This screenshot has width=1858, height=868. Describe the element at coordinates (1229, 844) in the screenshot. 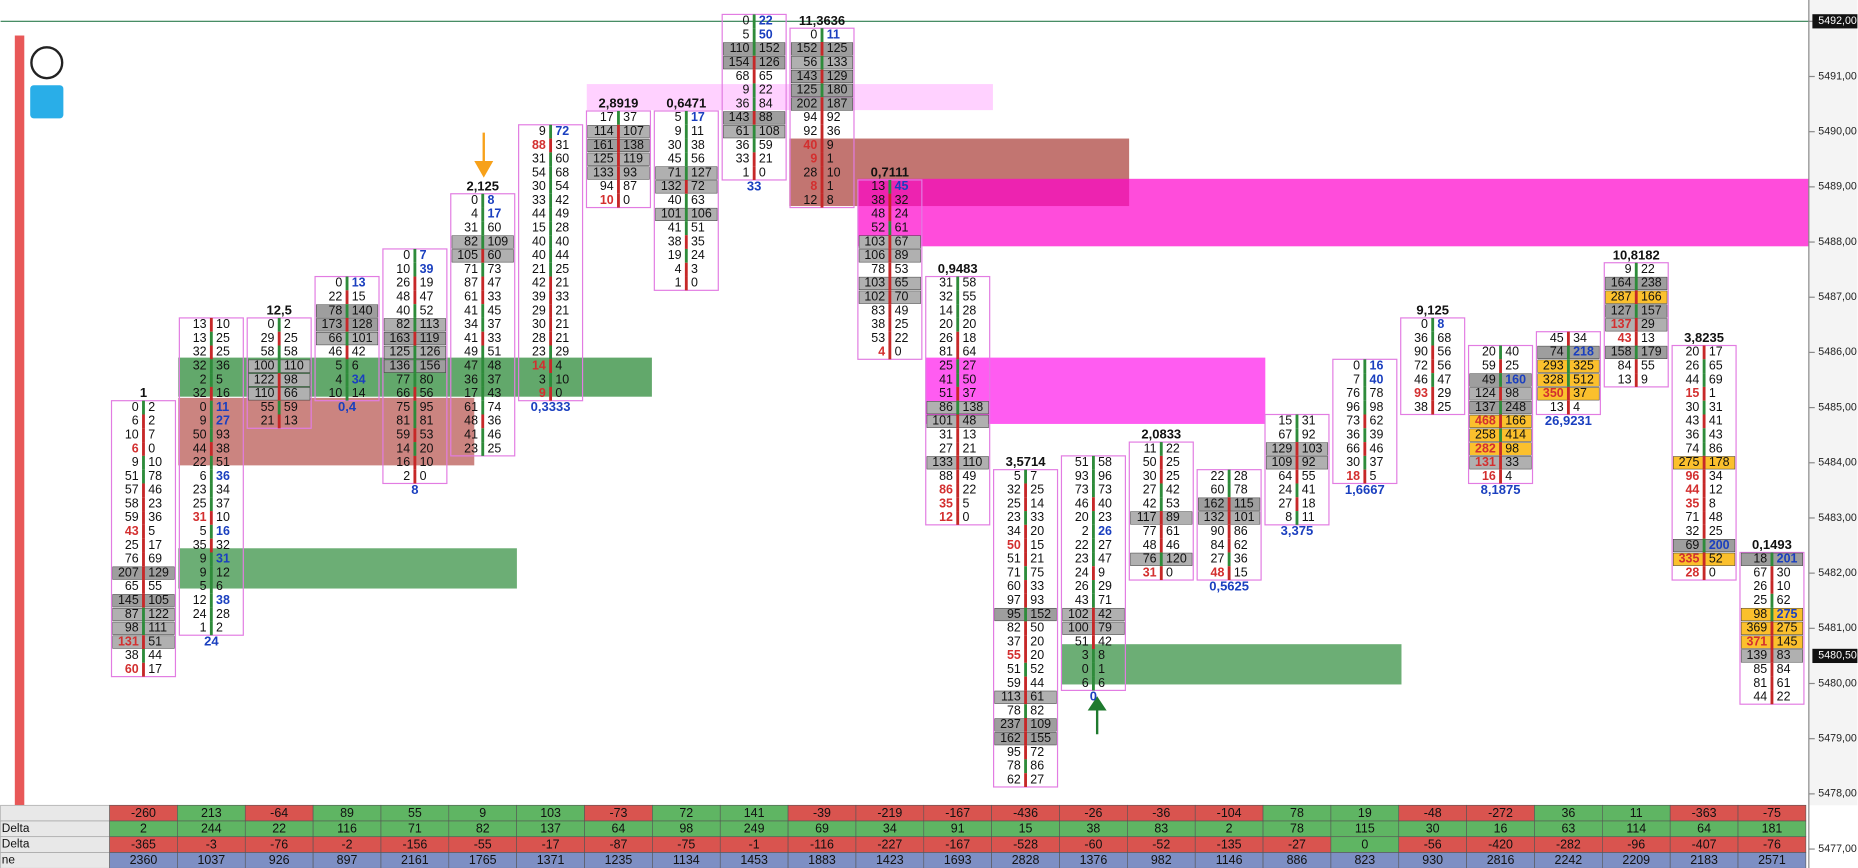

I see `table-value: -135` at that location.